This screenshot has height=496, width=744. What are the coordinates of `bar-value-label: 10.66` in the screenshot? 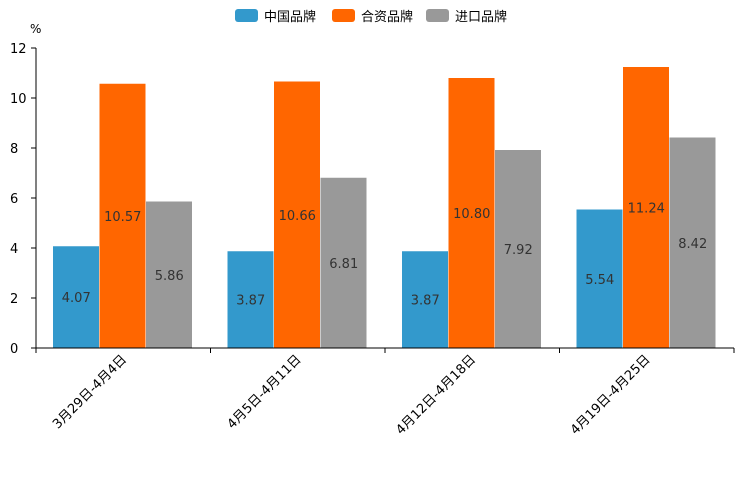 It's located at (297, 216).